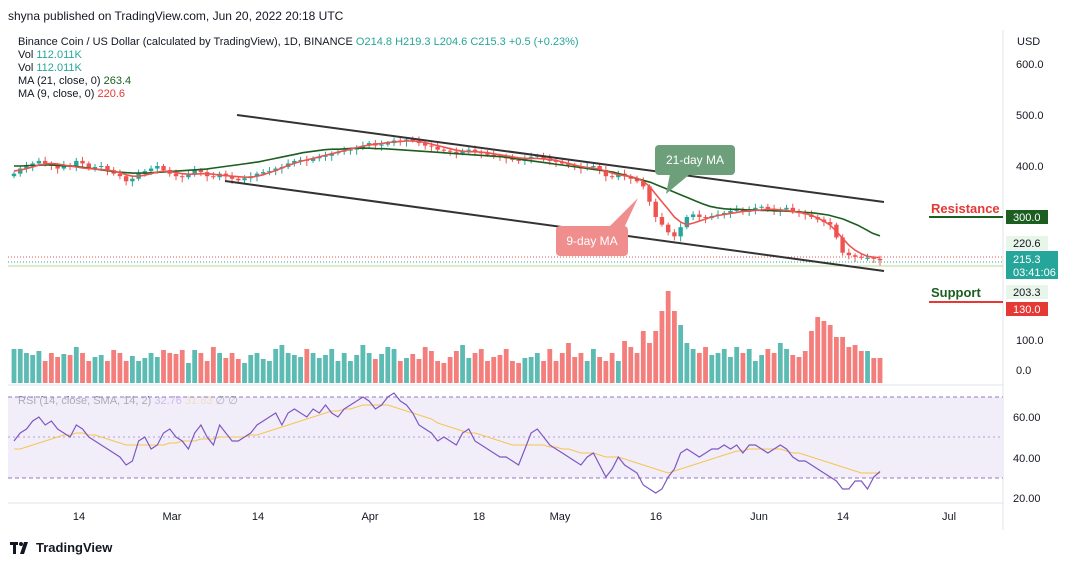 The width and height of the screenshot is (1079, 565). What do you see at coordinates (560, 158) in the screenshot?
I see `channel-upper-line` at bounding box center [560, 158].